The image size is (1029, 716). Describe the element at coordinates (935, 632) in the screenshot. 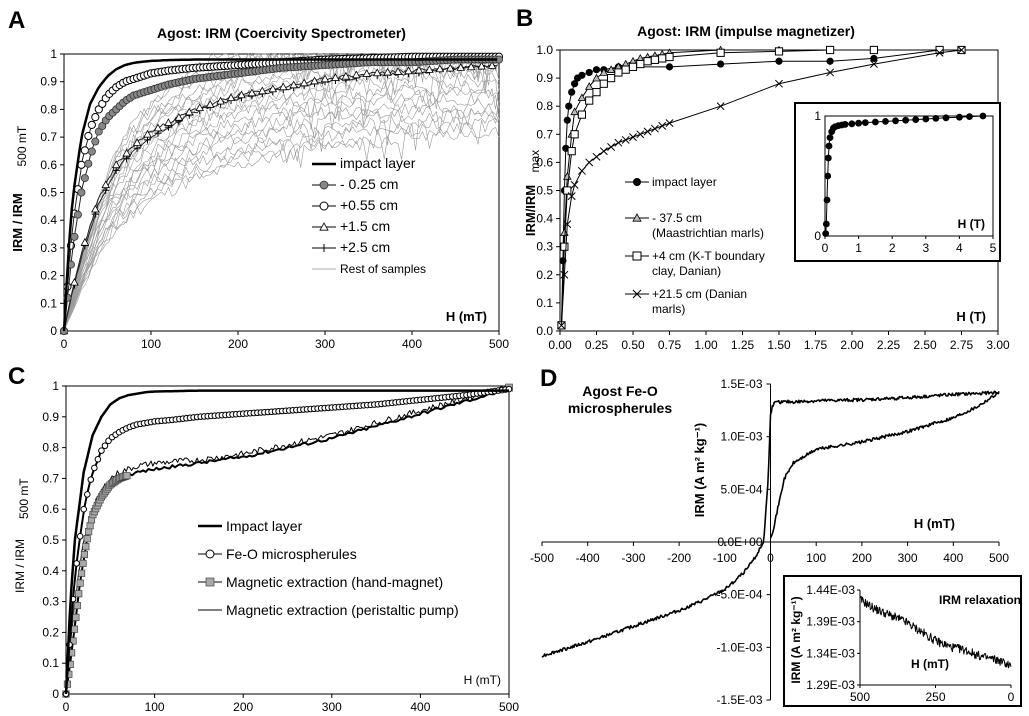

I see `panel-d-inset-line` at that location.